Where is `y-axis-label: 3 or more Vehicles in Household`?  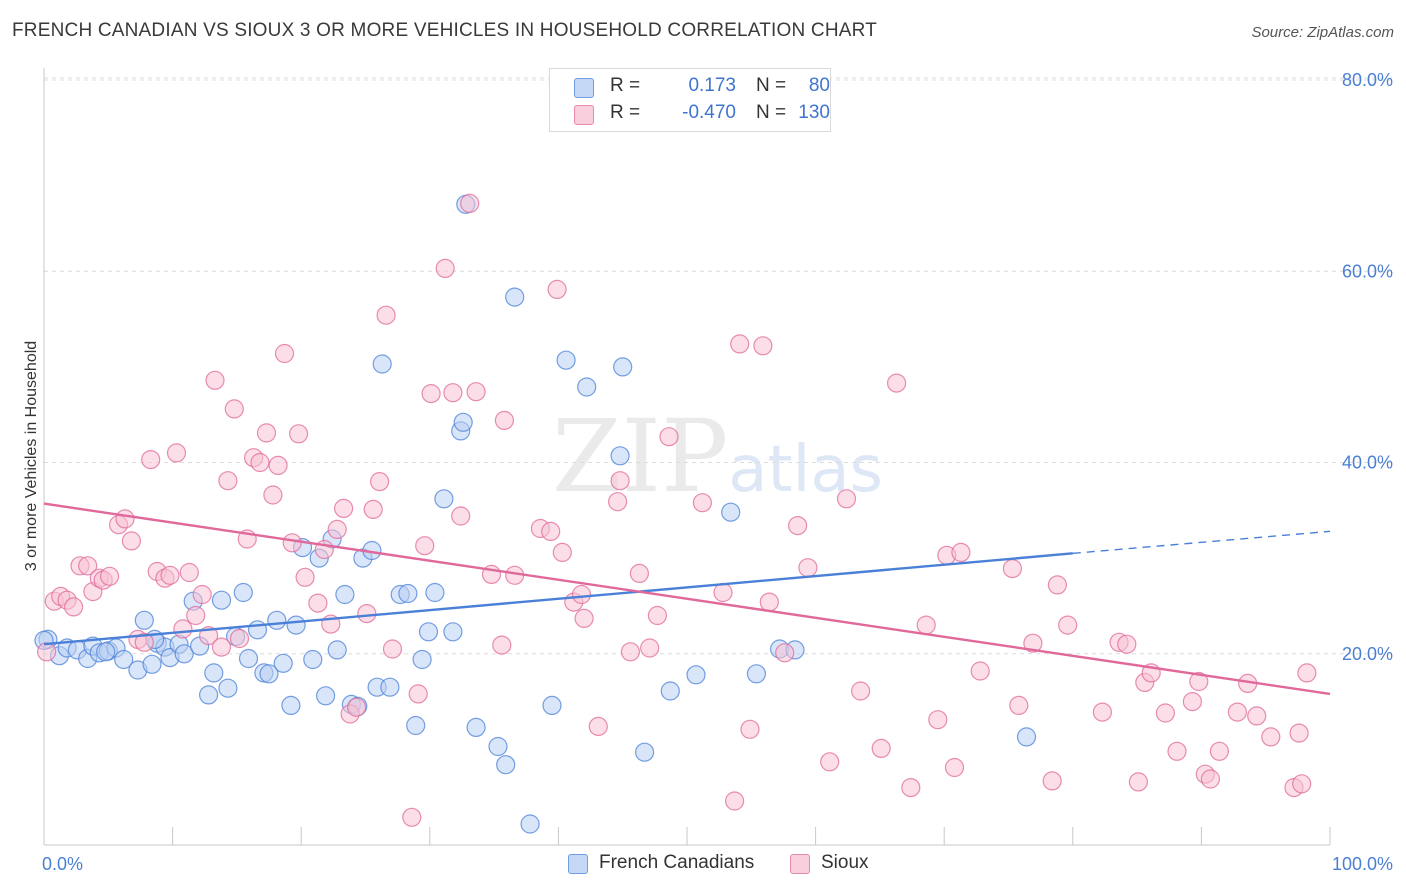
y-axis-label: 3 or more Vehicles in Household is located at coordinates (31, 456).